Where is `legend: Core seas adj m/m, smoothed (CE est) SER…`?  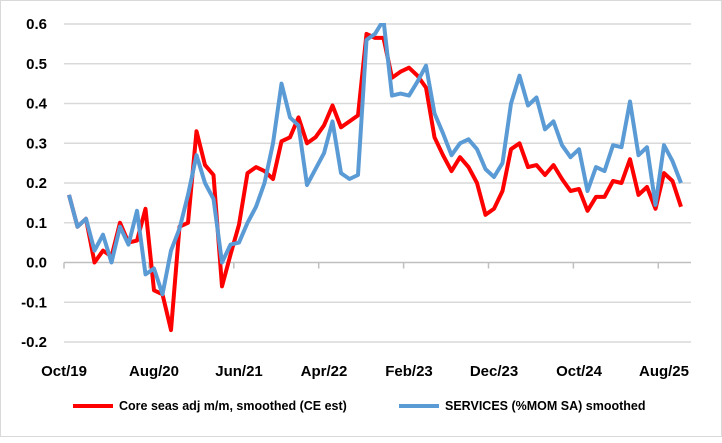
legend: Core seas adj m/m, smoothed (CE est) SER… is located at coordinates (361, 410).